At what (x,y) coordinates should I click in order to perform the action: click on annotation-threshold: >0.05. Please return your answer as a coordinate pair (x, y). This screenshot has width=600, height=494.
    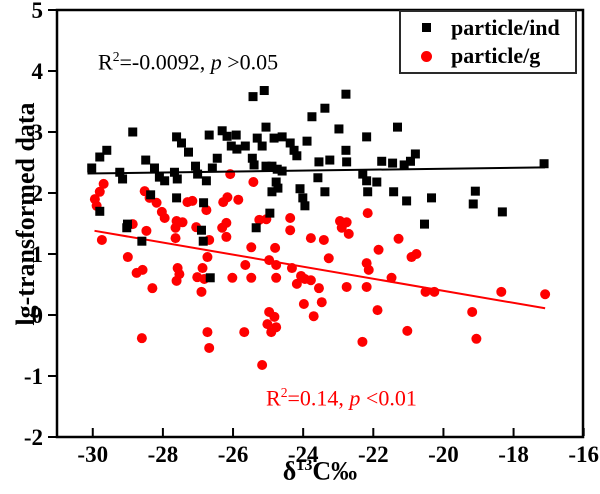
    Looking at the image, I should click on (250, 62).